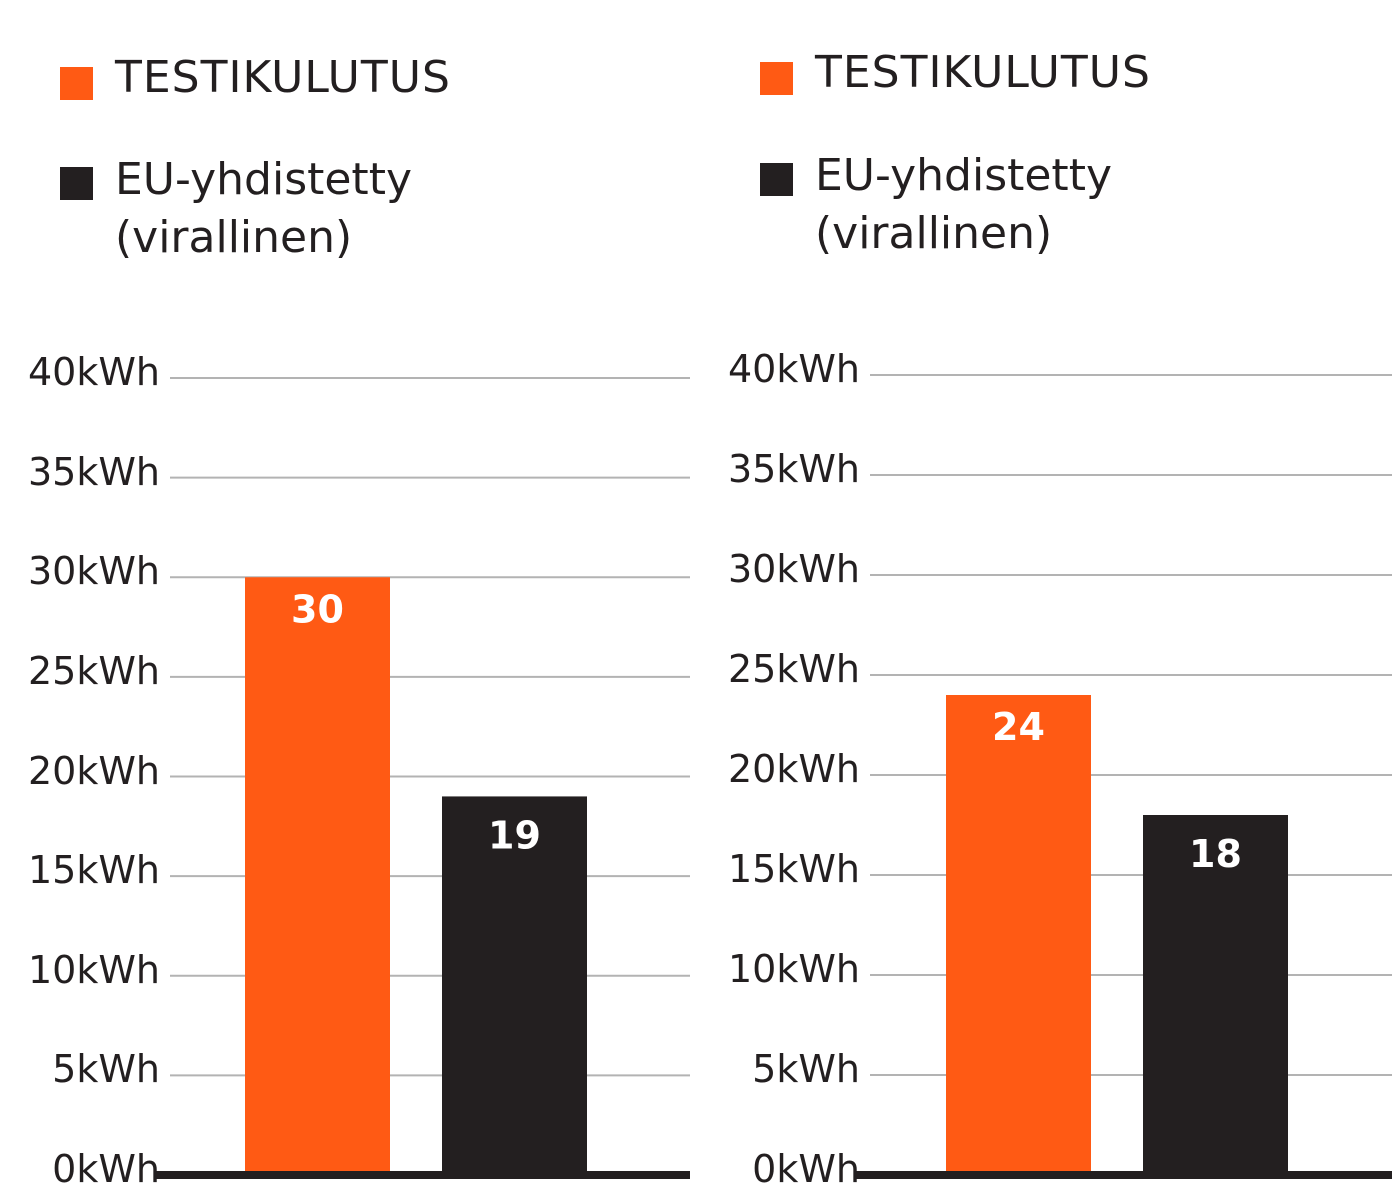 This screenshot has height=1200, width=1400. What do you see at coordinates (514, 835) in the screenshot?
I see `bar-value-label: 19` at bounding box center [514, 835].